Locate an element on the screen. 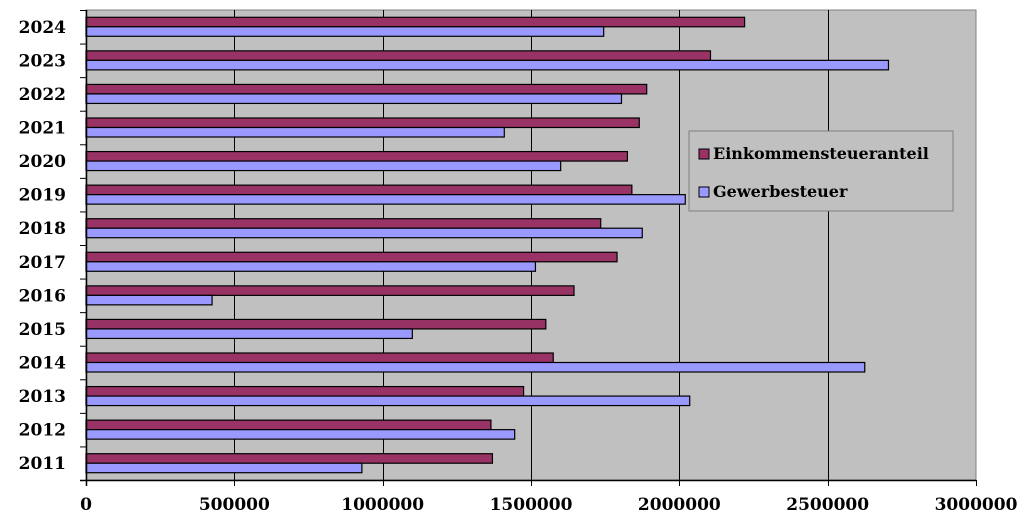 Image resolution: width=1025 pixels, height=518 pixels. bar-gewerbesteuer-2021 is located at coordinates (295, 132).